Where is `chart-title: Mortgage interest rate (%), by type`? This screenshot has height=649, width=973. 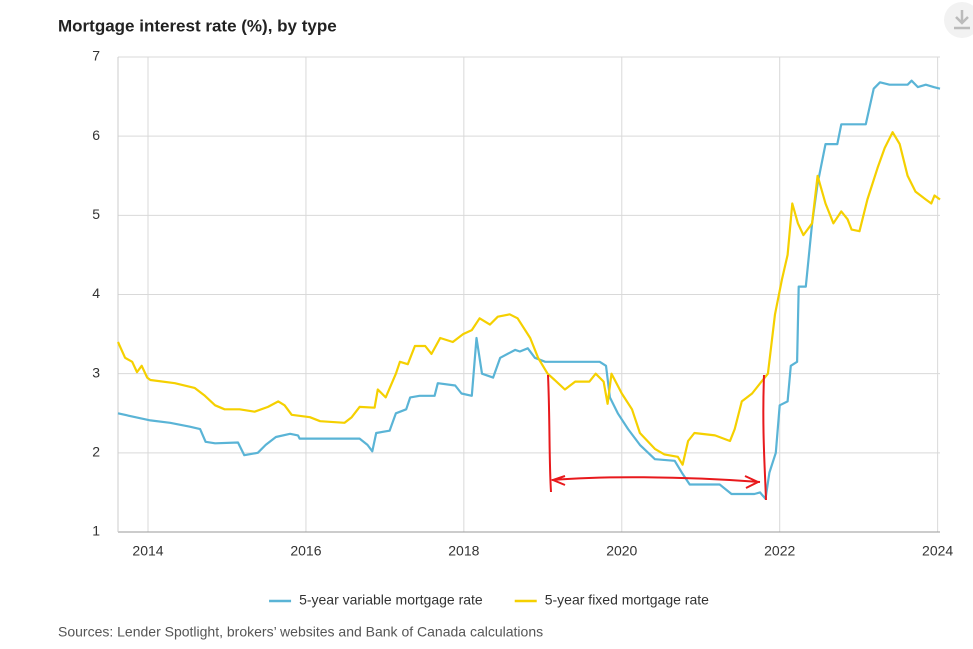
chart-title: Mortgage interest rate (%), by type is located at coordinates (197, 25).